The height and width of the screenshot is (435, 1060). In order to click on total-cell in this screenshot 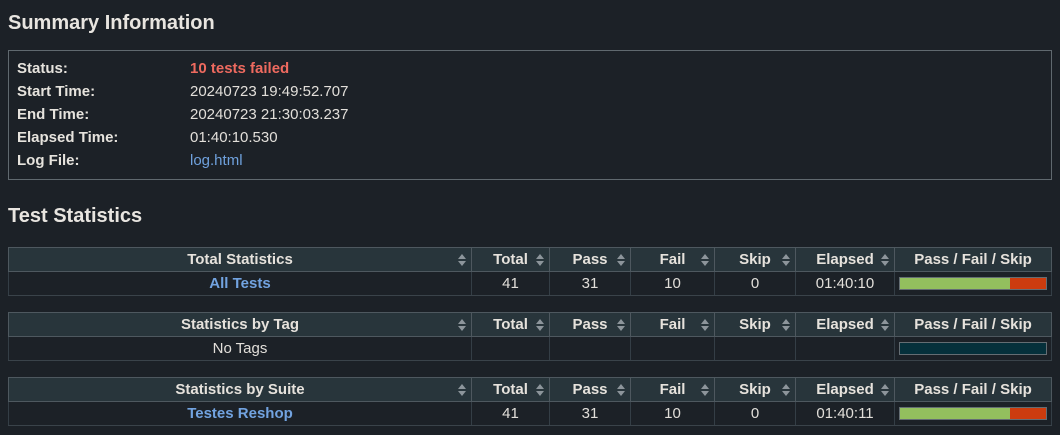, I will do `click(510, 348)`.